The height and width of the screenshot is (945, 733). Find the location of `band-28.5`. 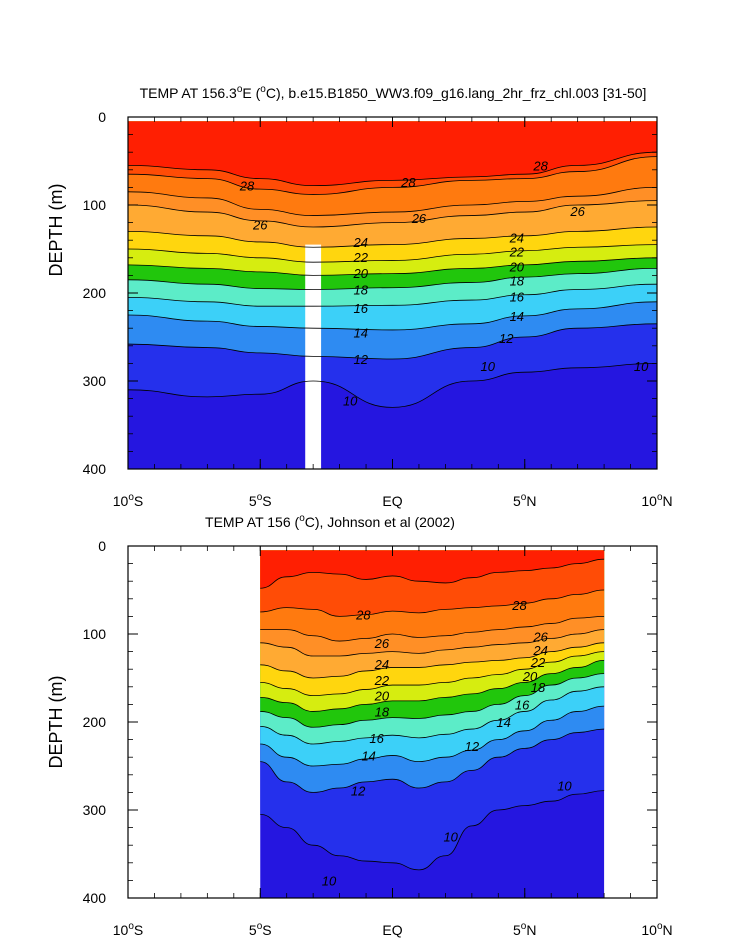

band-28.5 is located at coordinates (392, 153).